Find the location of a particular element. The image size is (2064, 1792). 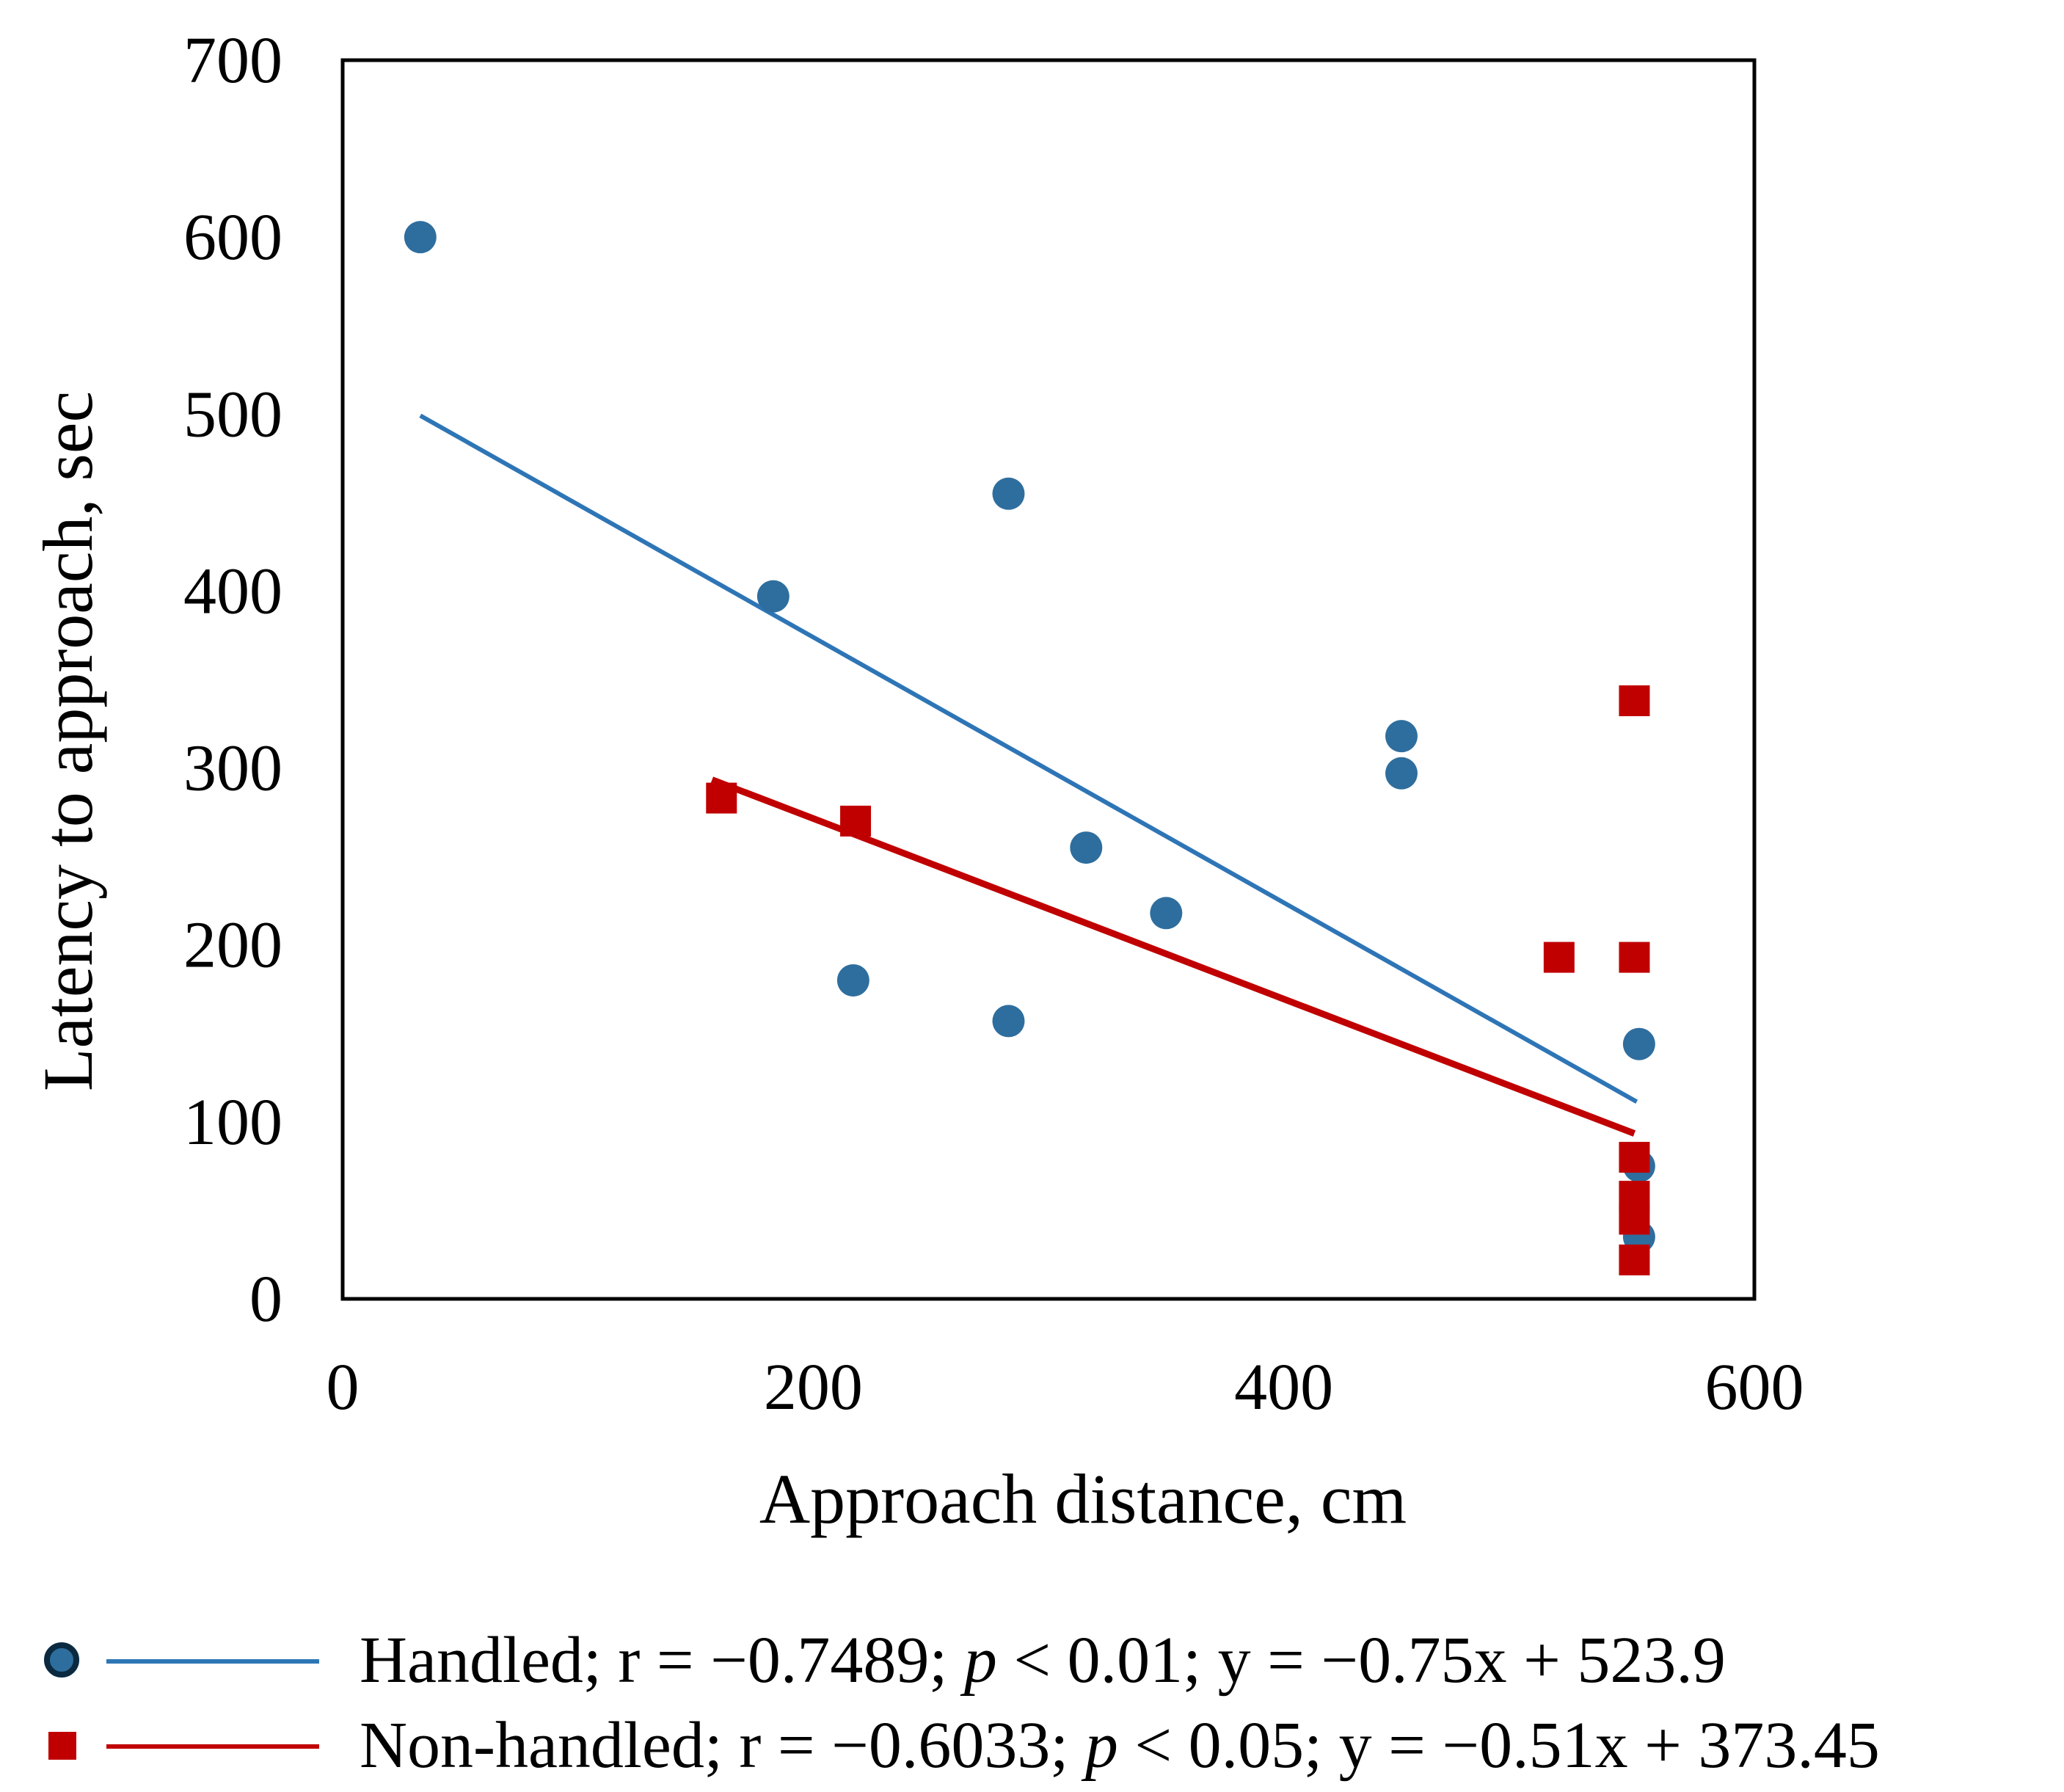

y-tick-label: 0 is located at coordinates (266, 1299).